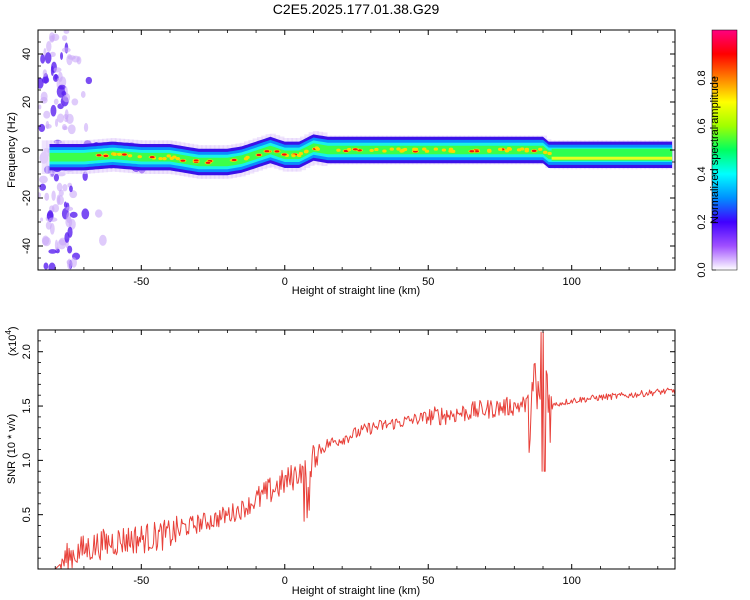 This screenshot has height=600, width=750. I want to click on colorbar-tick-label: 0.8, so click(702, 77).